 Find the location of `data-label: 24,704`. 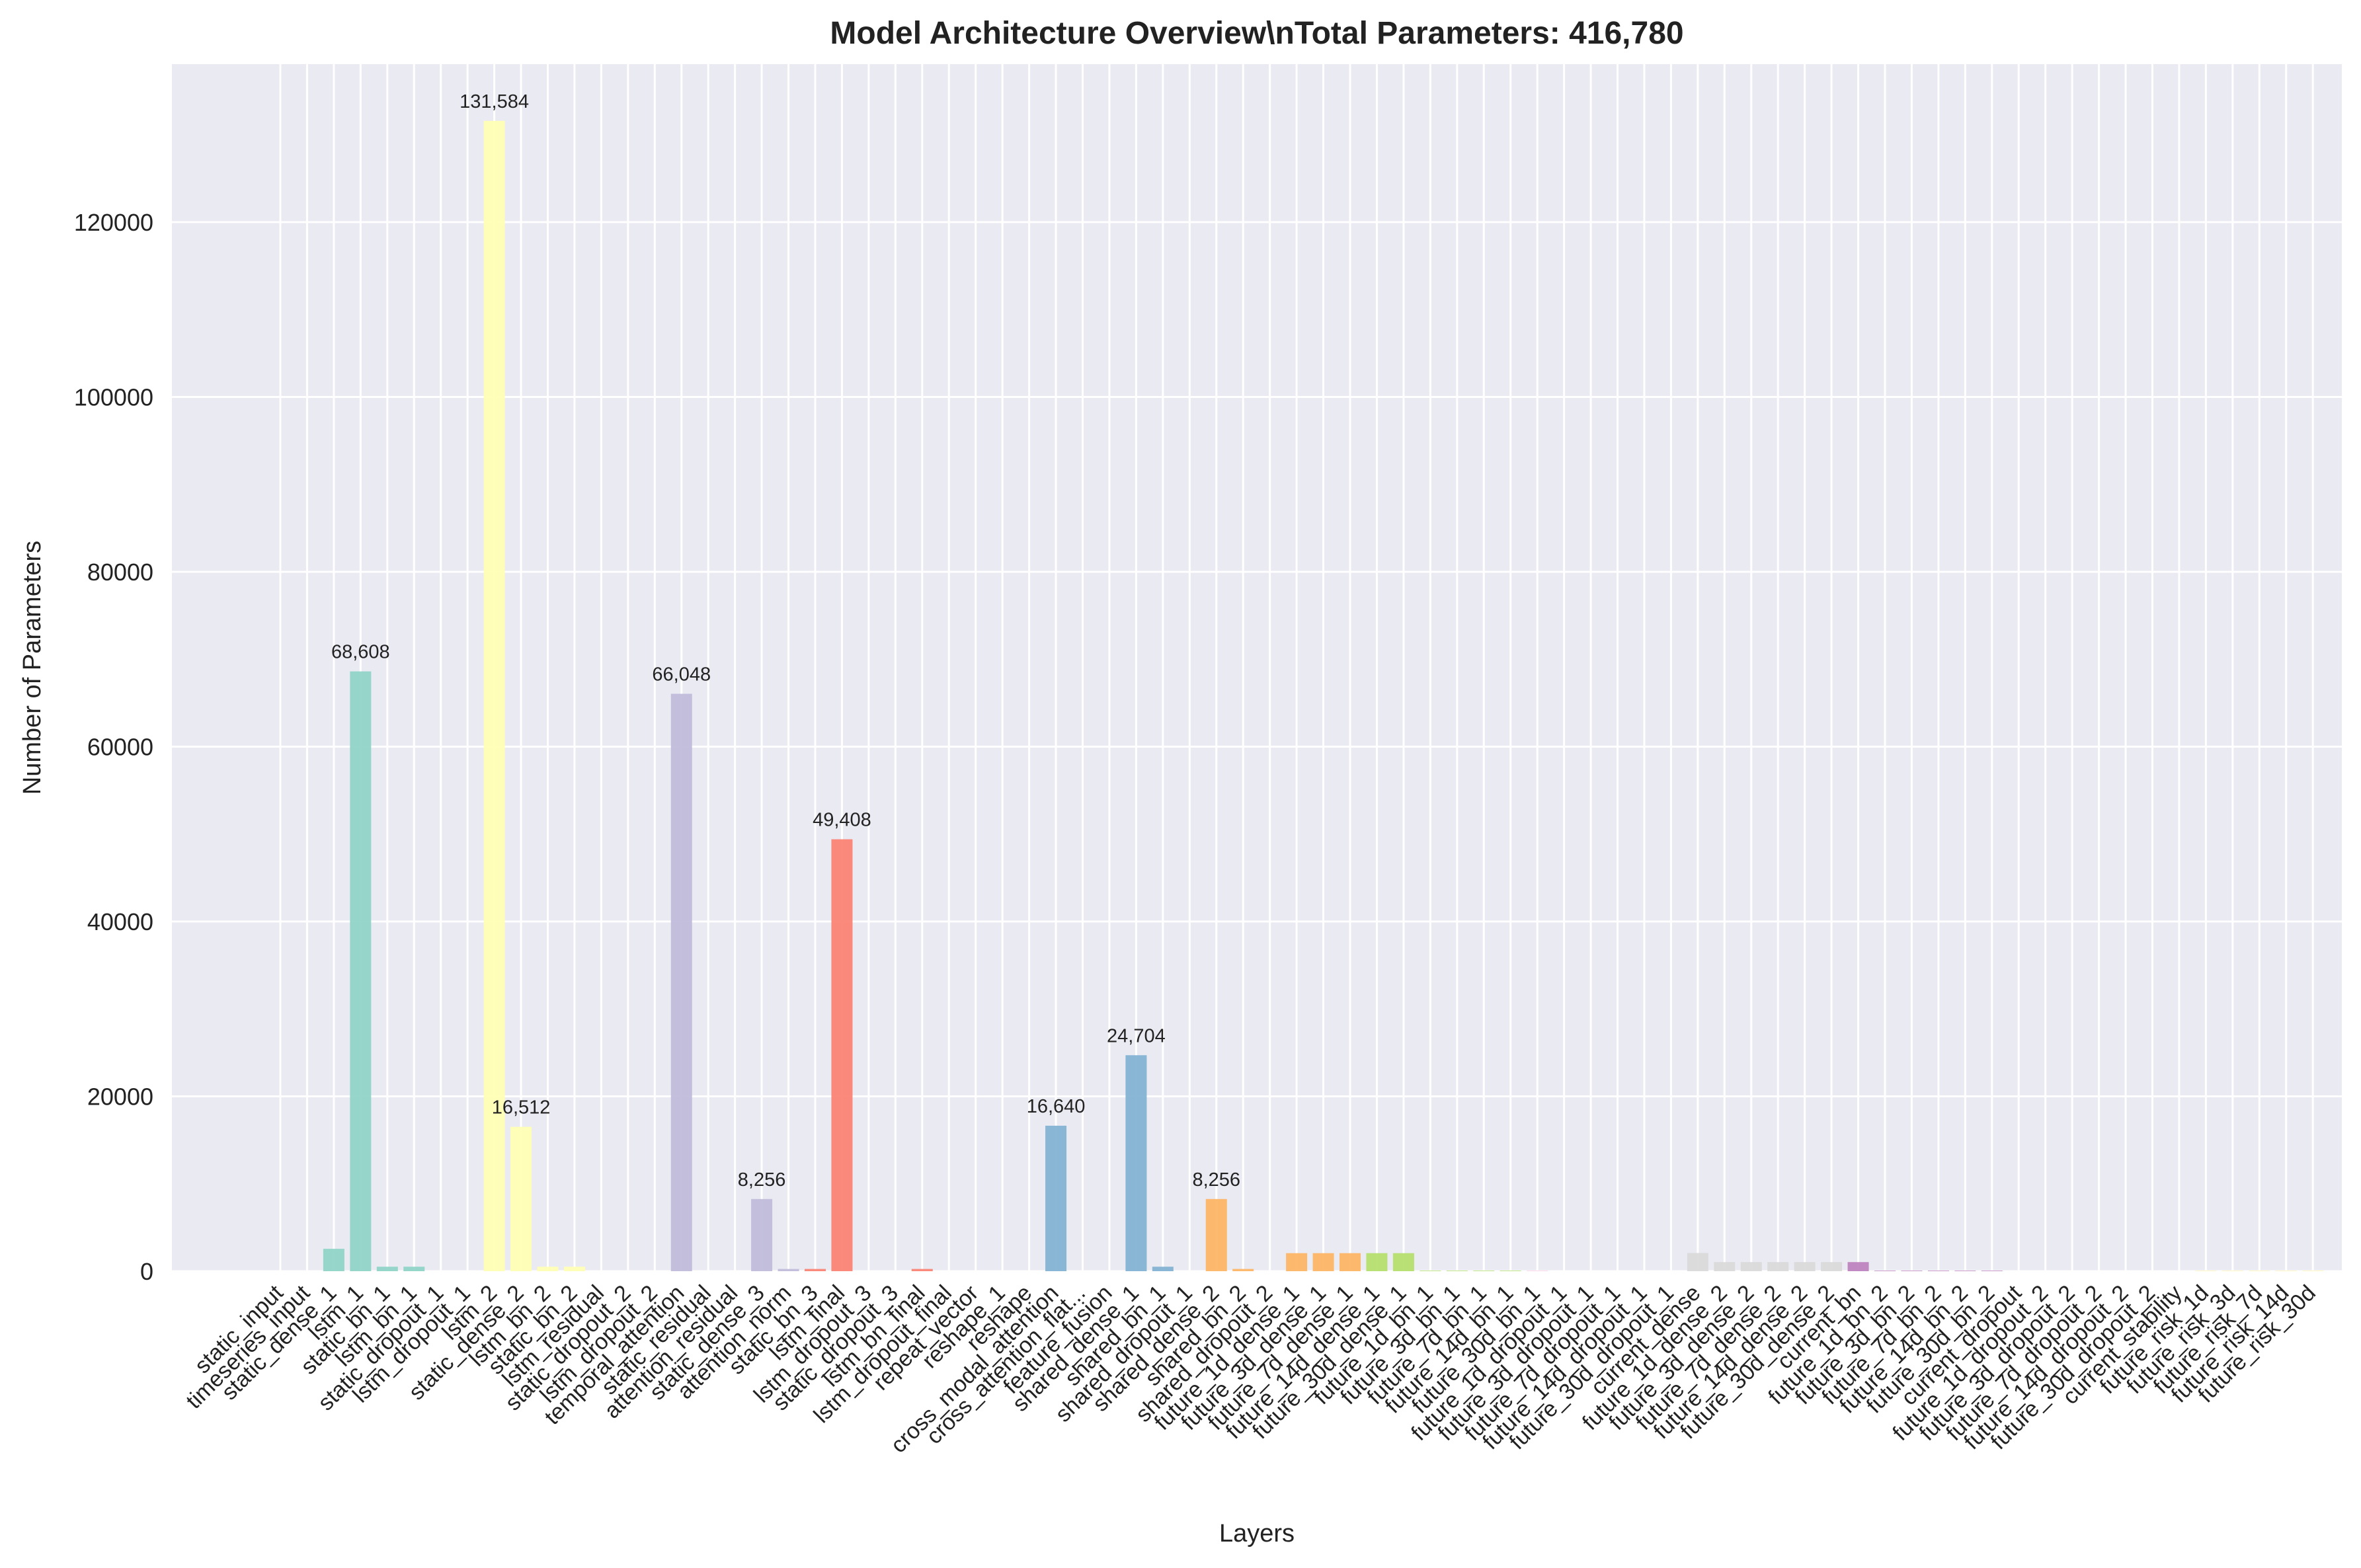

data-label: 24,704 is located at coordinates (1136, 1035).